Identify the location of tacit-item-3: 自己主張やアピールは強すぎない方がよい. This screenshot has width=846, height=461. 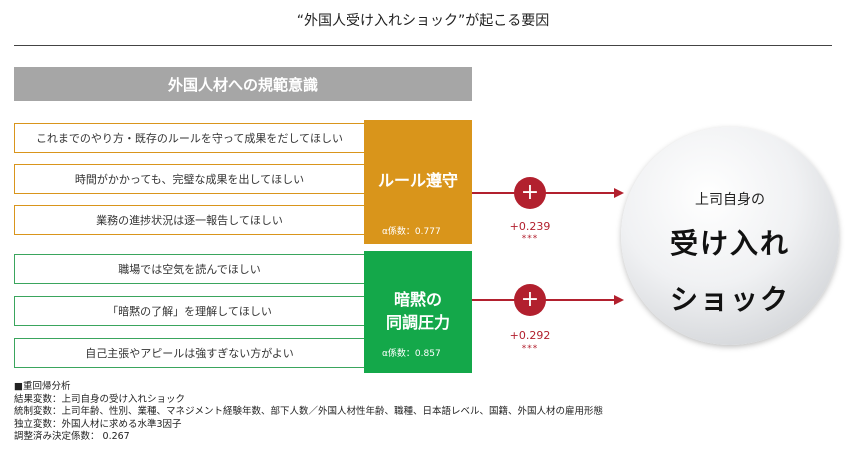
(189, 353).